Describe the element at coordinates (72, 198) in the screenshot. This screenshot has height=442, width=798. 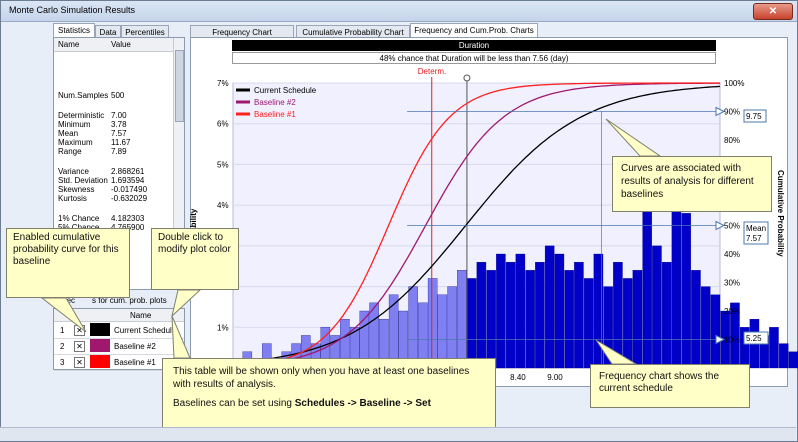
I see `stat-name: Kurtosis` at that location.